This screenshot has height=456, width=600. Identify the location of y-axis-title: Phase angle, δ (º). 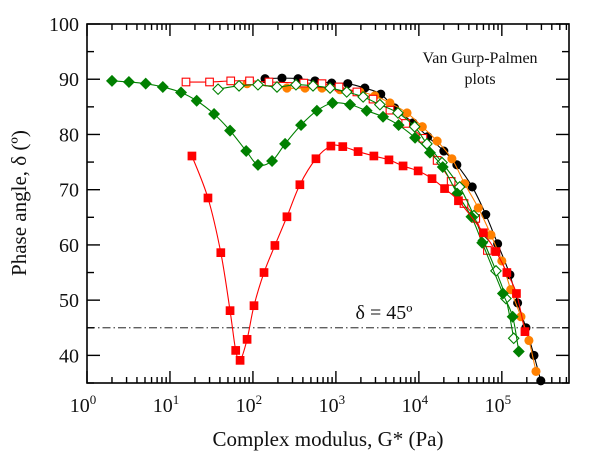
(19, 203).